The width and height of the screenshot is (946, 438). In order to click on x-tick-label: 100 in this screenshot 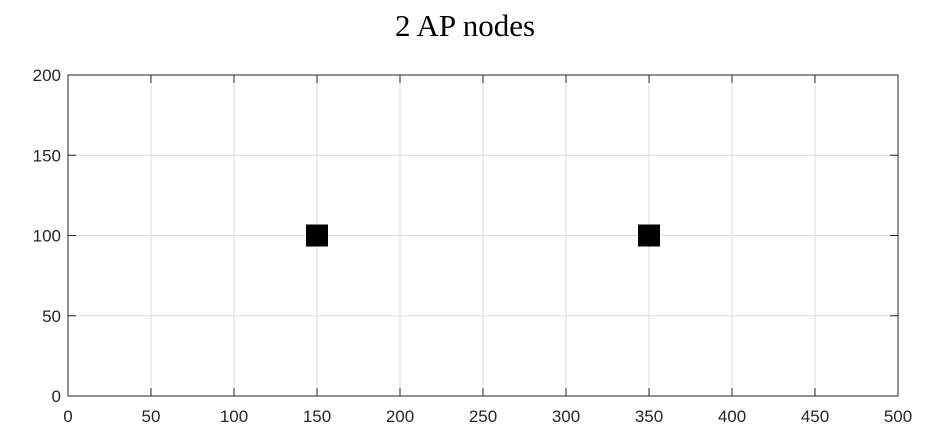, I will do `click(234, 416)`.